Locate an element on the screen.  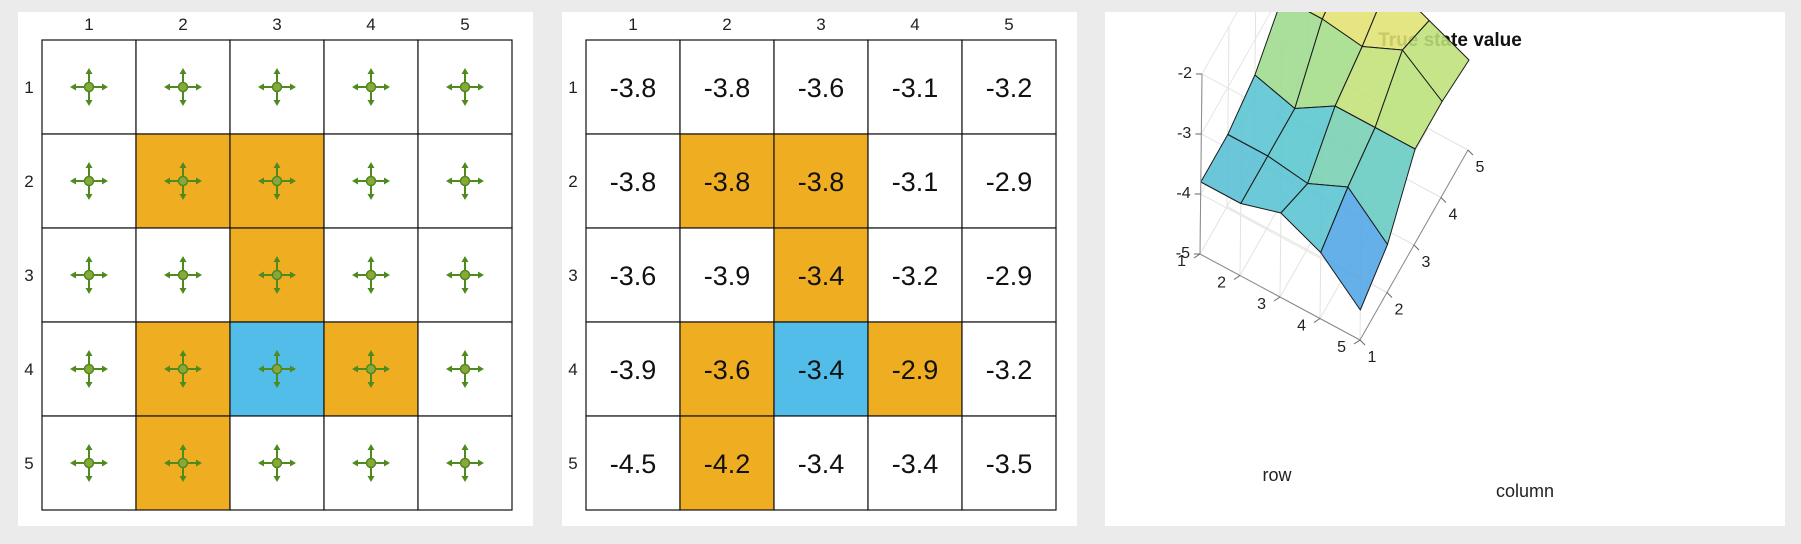
z-tick-label: -3 is located at coordinates (1184, 133).